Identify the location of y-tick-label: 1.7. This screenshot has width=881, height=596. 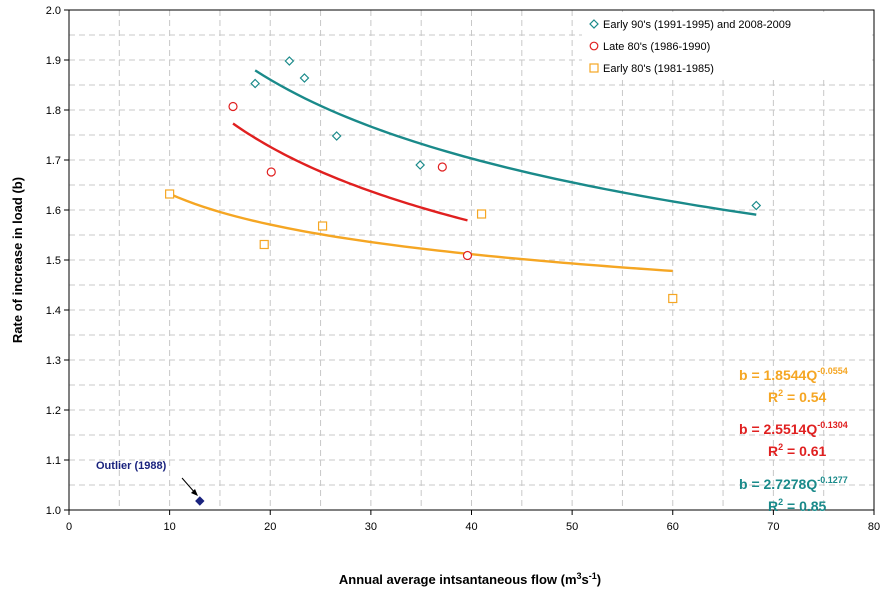
(53, 161).